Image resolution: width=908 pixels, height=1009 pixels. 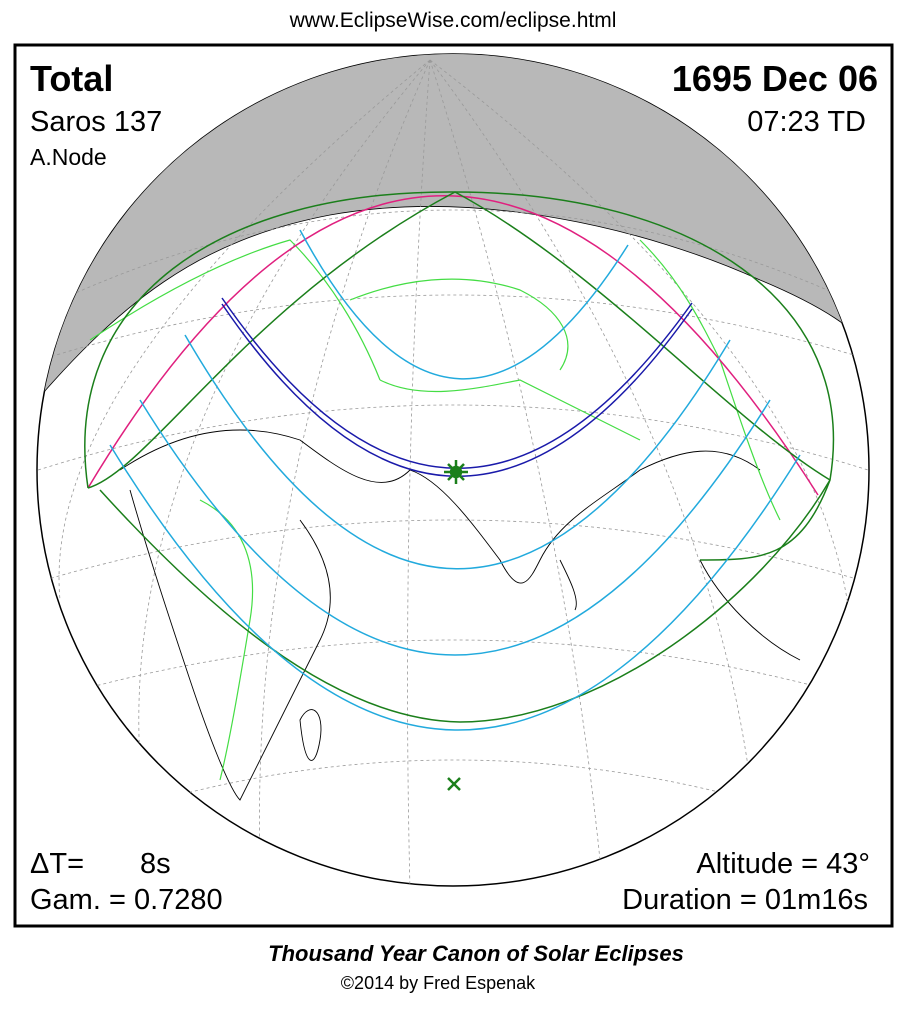 I want to click on greatest-eclipse, so click(x=456, y=472).